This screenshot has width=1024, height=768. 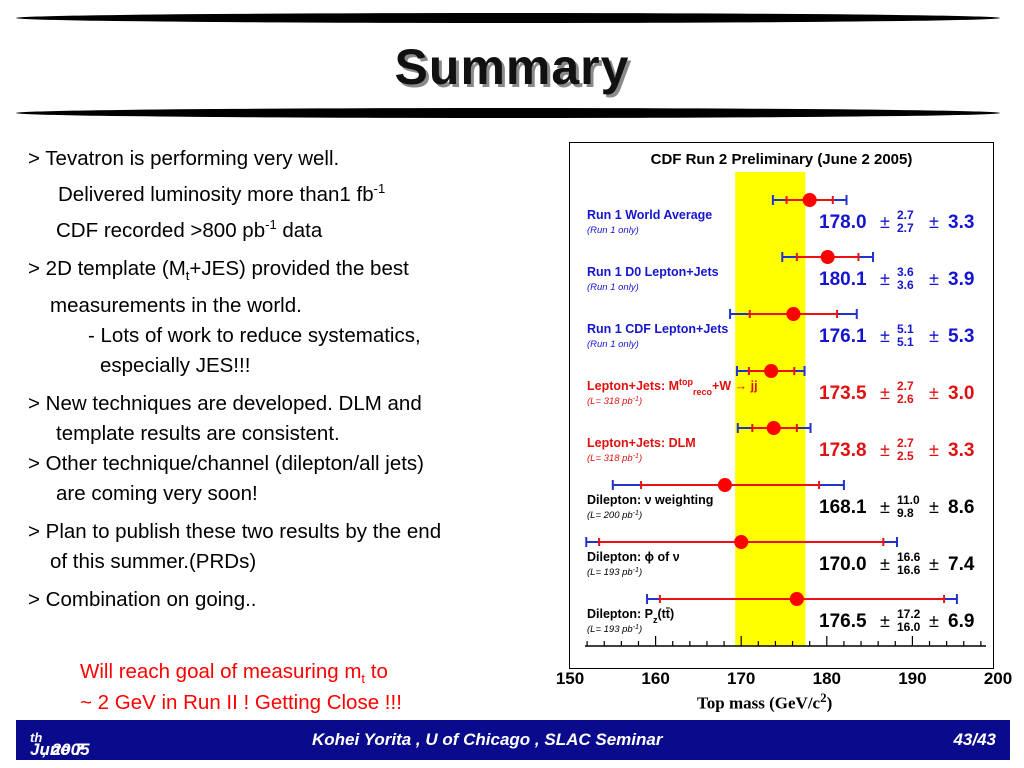 What do you see at coordinates (641, 443) in the screenshot?
I see `measurement-label: Lepton+Jets: DLM` at bounding box center [641, 443].